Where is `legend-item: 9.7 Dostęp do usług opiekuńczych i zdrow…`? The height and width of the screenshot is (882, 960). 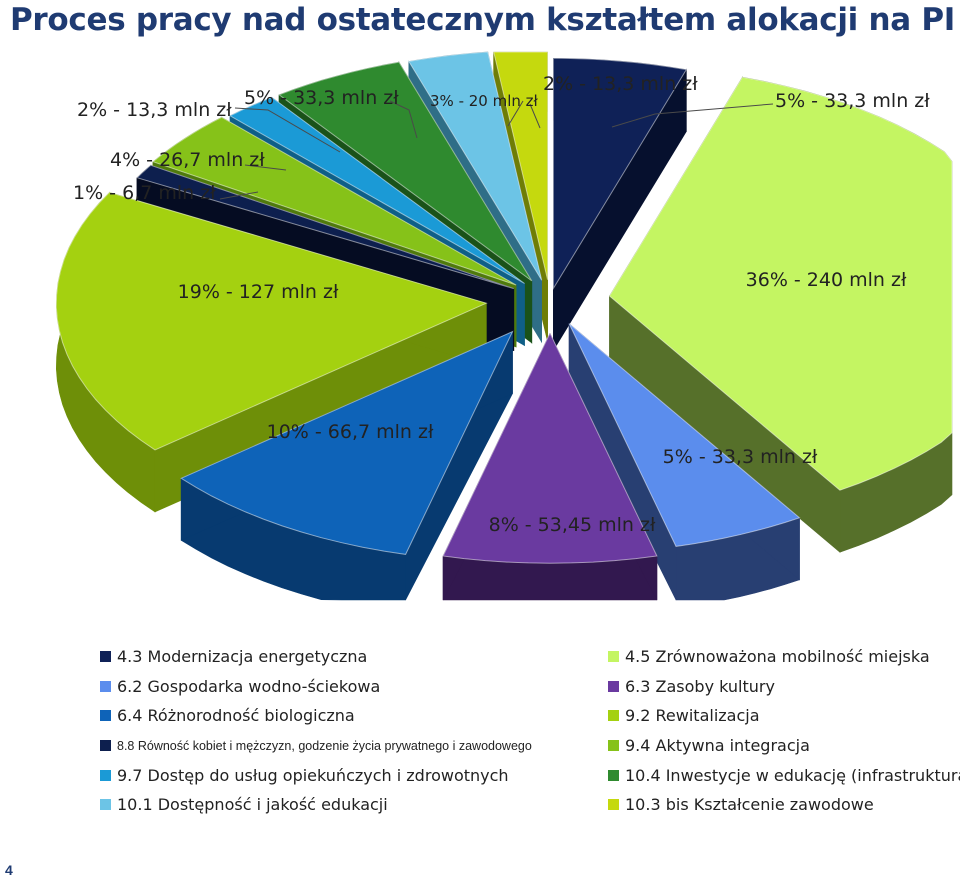 legend-item: 9.7 Dostęp do usług opiekuńczych i zdrow… is located at coordinates (354, 775).